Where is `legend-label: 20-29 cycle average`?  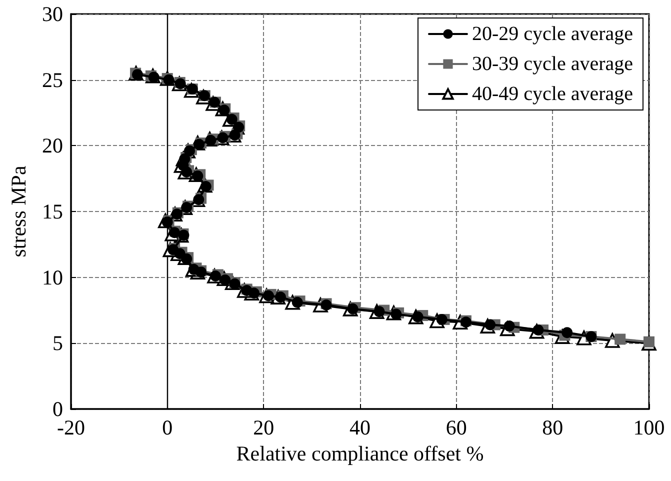
legend-label: 20-29 cycle average is located at coordinates (553, 34).